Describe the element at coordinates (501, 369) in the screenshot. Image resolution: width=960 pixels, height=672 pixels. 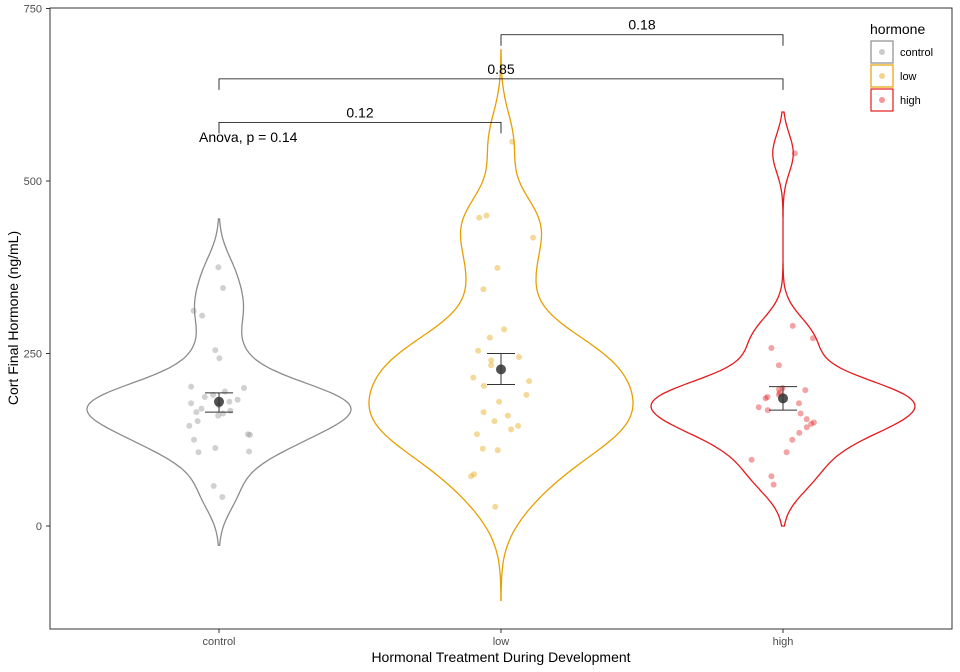
I see `mean-point-low` at that location.